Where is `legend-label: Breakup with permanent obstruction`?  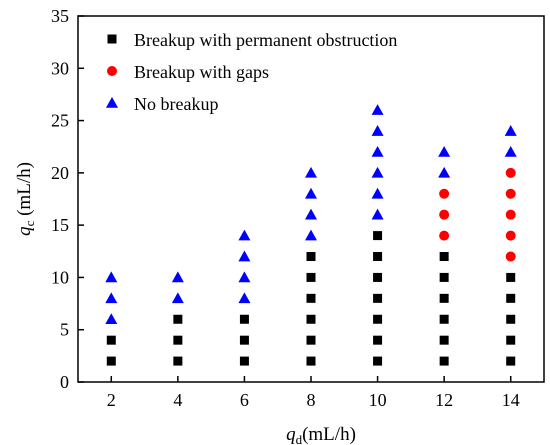 legend-label: Breakup with permanent obstruction is located at coordinates (265, 40).